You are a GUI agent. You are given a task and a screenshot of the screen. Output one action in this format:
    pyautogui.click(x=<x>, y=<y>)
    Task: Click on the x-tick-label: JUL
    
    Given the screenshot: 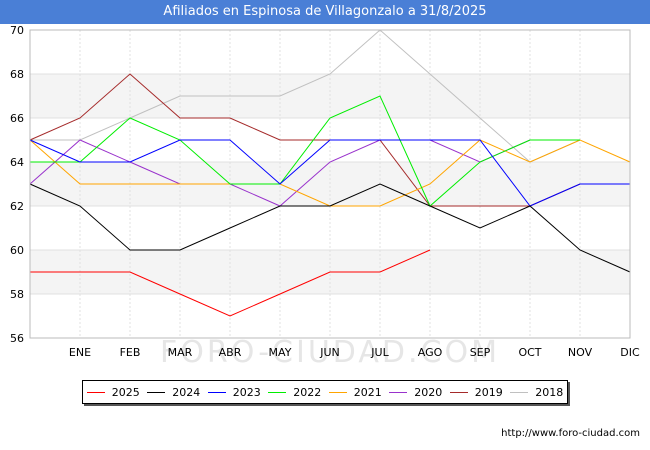 What is the action you would take?
    pyautogui.click(x=379, y=352)
    